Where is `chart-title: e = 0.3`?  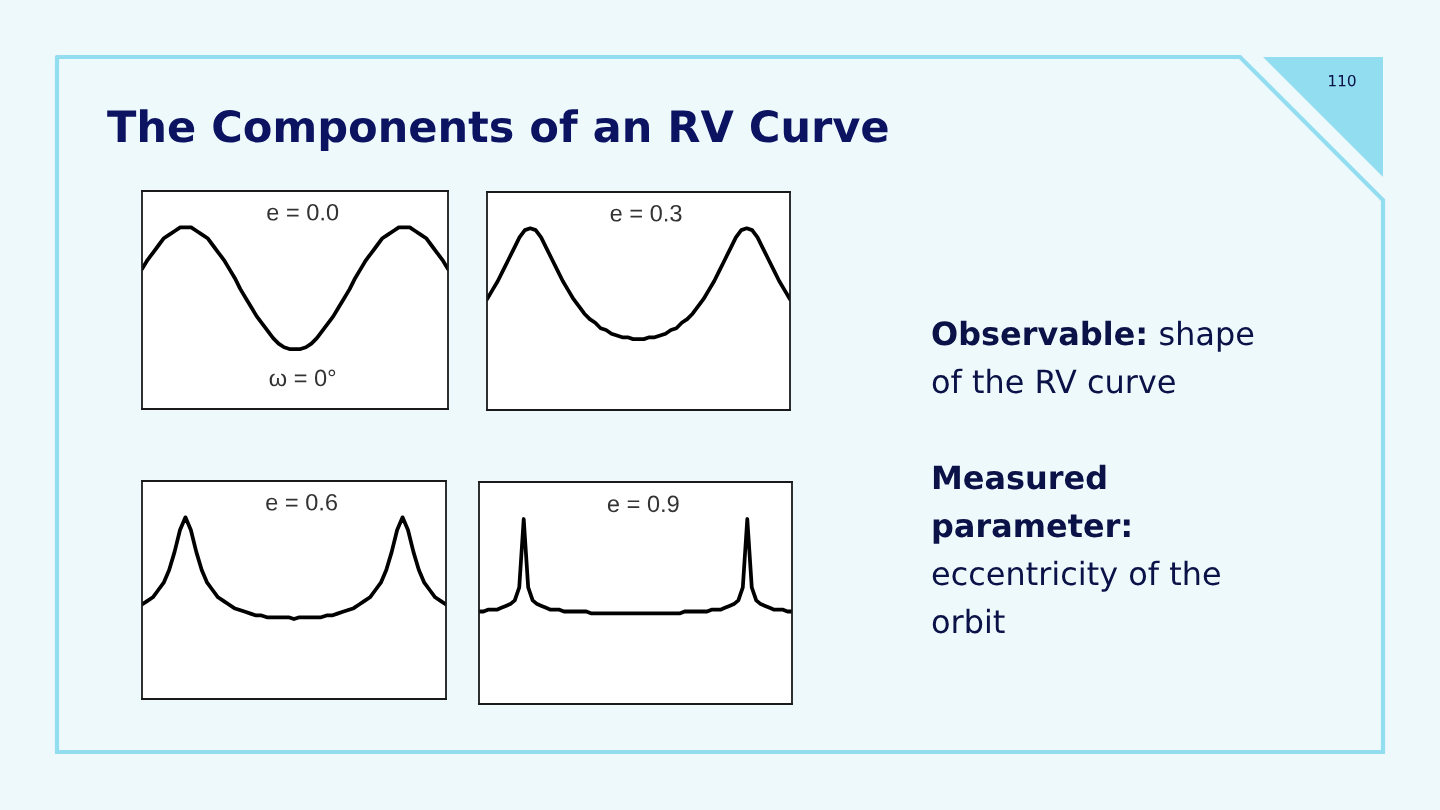
chart-title: e = 0.3 is located at coordinates (646, 213).